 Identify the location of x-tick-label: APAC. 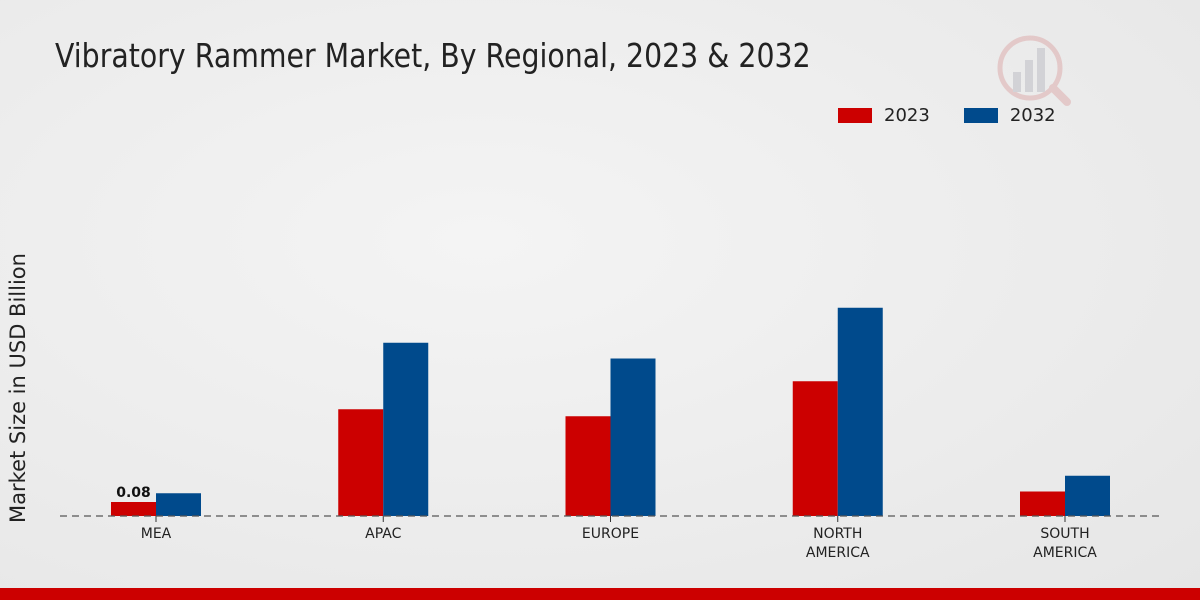
(383, 534).